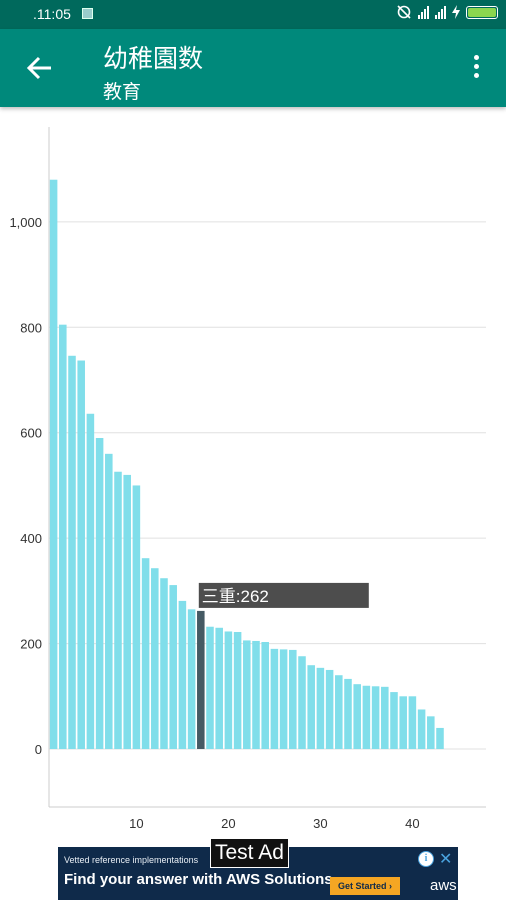 This screenshot has height=900, width=506. Describe the element at coordinates (31, 327) in the screenshot. I see `y-tick-label: 800` at that location.